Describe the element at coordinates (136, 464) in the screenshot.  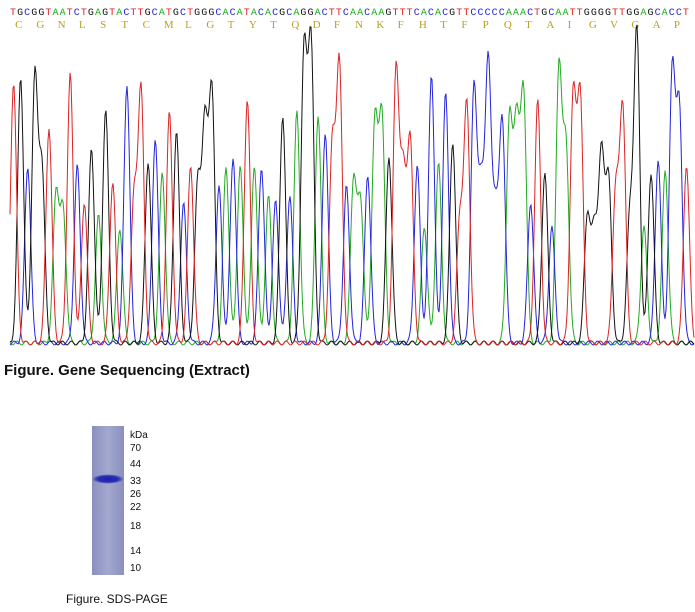
I see `marker-label-44: 44` at that location.